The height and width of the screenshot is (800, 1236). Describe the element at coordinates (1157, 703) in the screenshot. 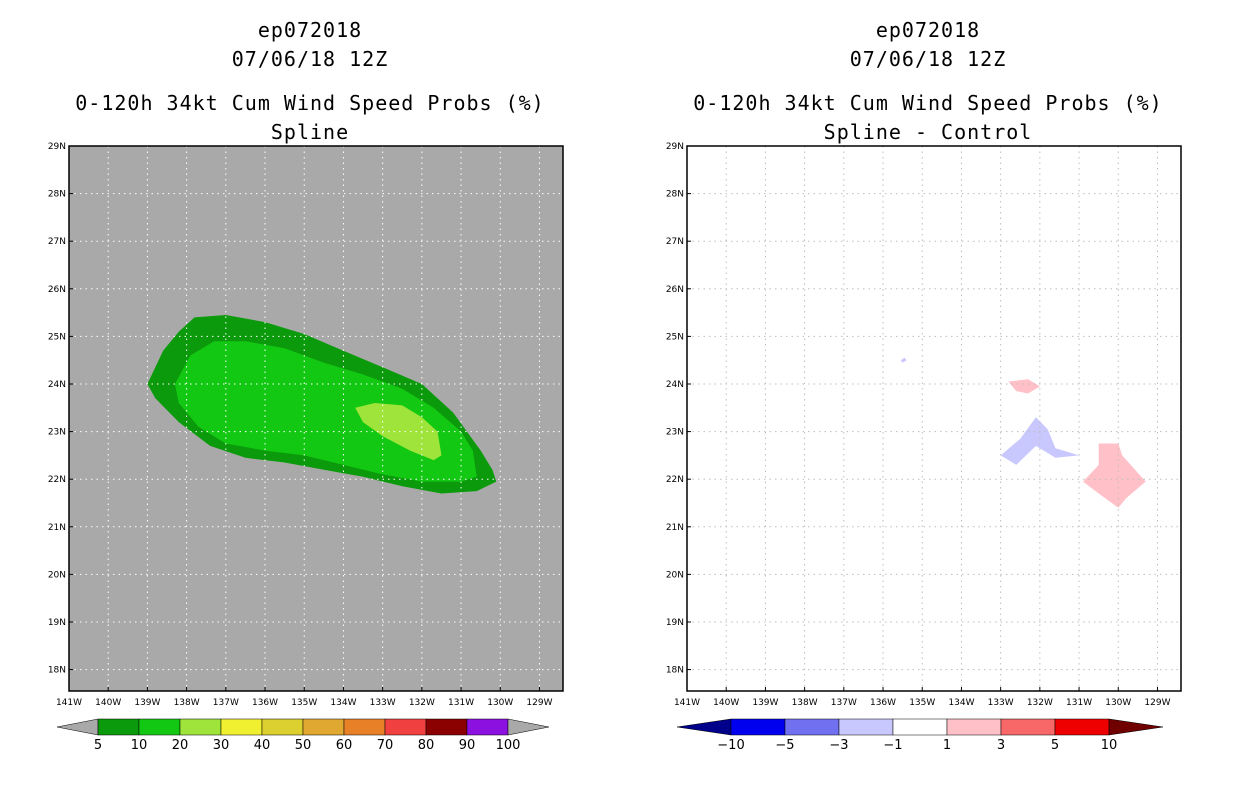

I see `right-xtick-label-12: 129W` at that location.